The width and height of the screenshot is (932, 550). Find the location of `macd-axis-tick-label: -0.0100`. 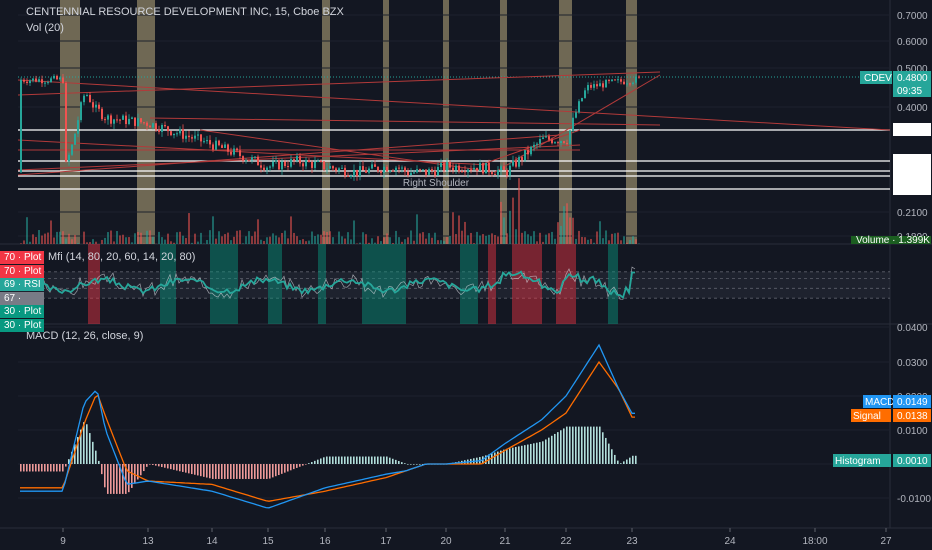

macd-axis-tick-label: -0.0100 is located at coordinates (914, 499).